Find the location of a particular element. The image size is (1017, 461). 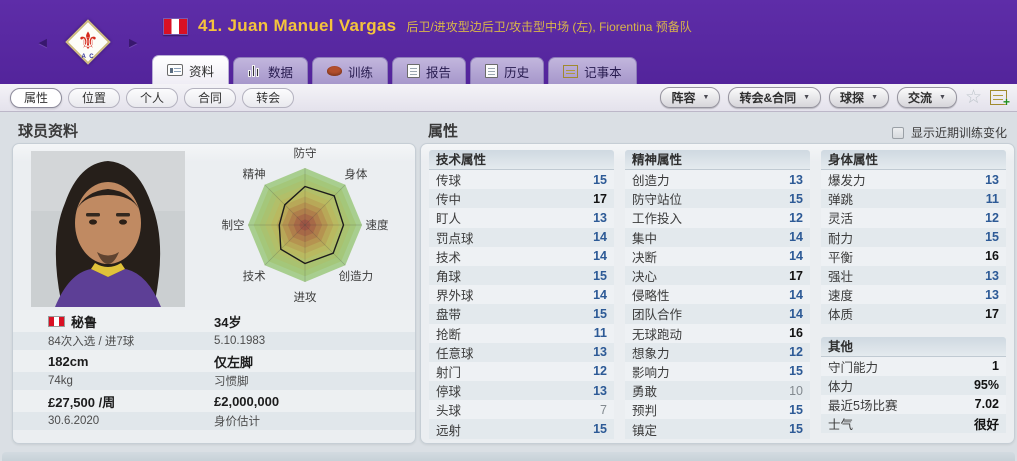

checkbox-label: 显示近期训练变化 is located at coordinates (958, 133).